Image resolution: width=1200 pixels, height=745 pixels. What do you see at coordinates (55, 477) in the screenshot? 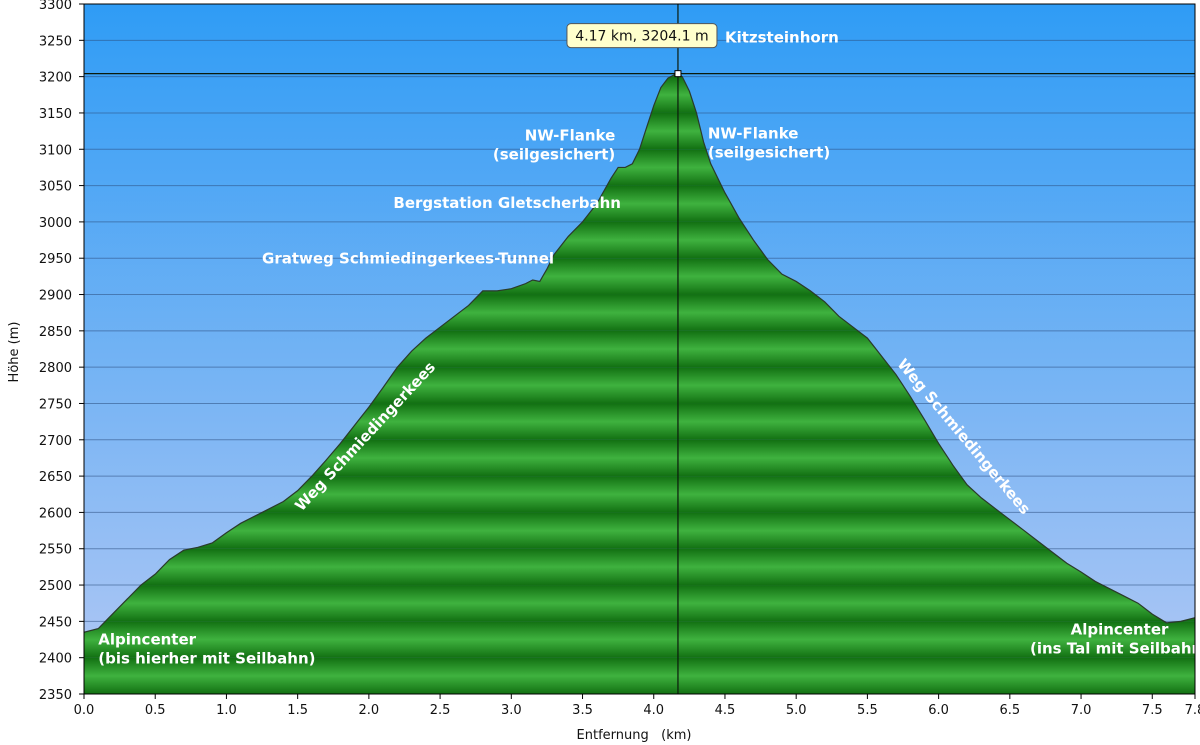
I see `y-tick-label: 2650` at bounding box center [55, 477].